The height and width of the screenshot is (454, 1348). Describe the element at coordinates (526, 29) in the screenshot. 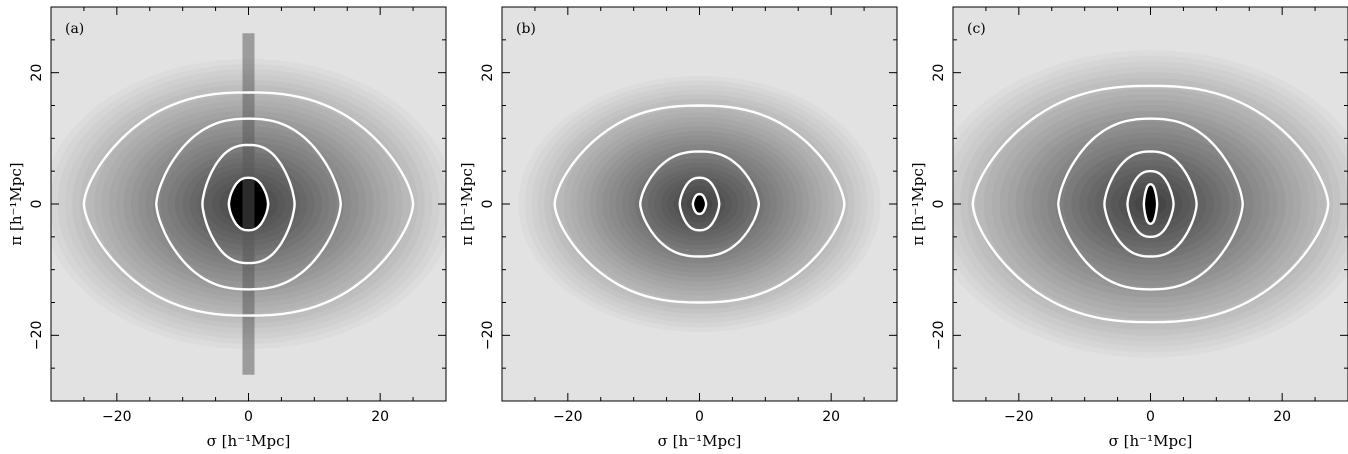

I see `panel-label: (b)` at that location.